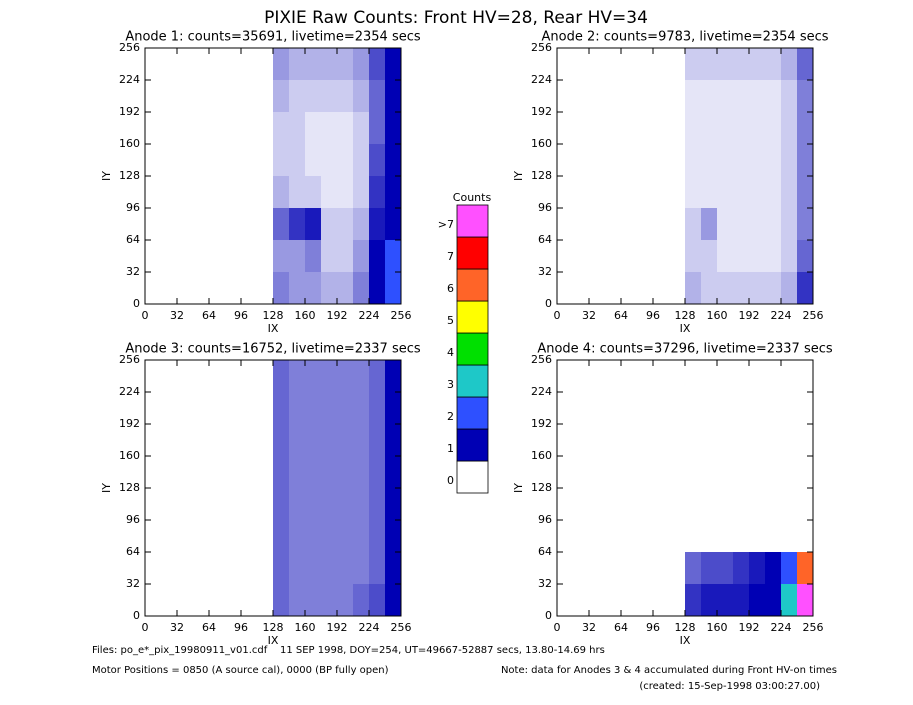 The width and height of the screenshot is (913, 705). What do you see at coordinates (273, 627) in the screenshot?
I see `x-tick-label: 128` at bounding box center [273, 627].